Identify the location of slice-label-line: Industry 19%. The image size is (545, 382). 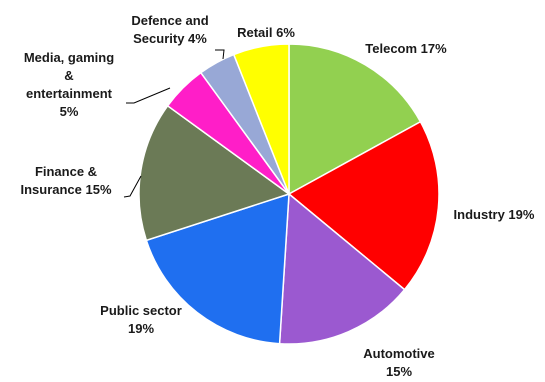
(494, 214).